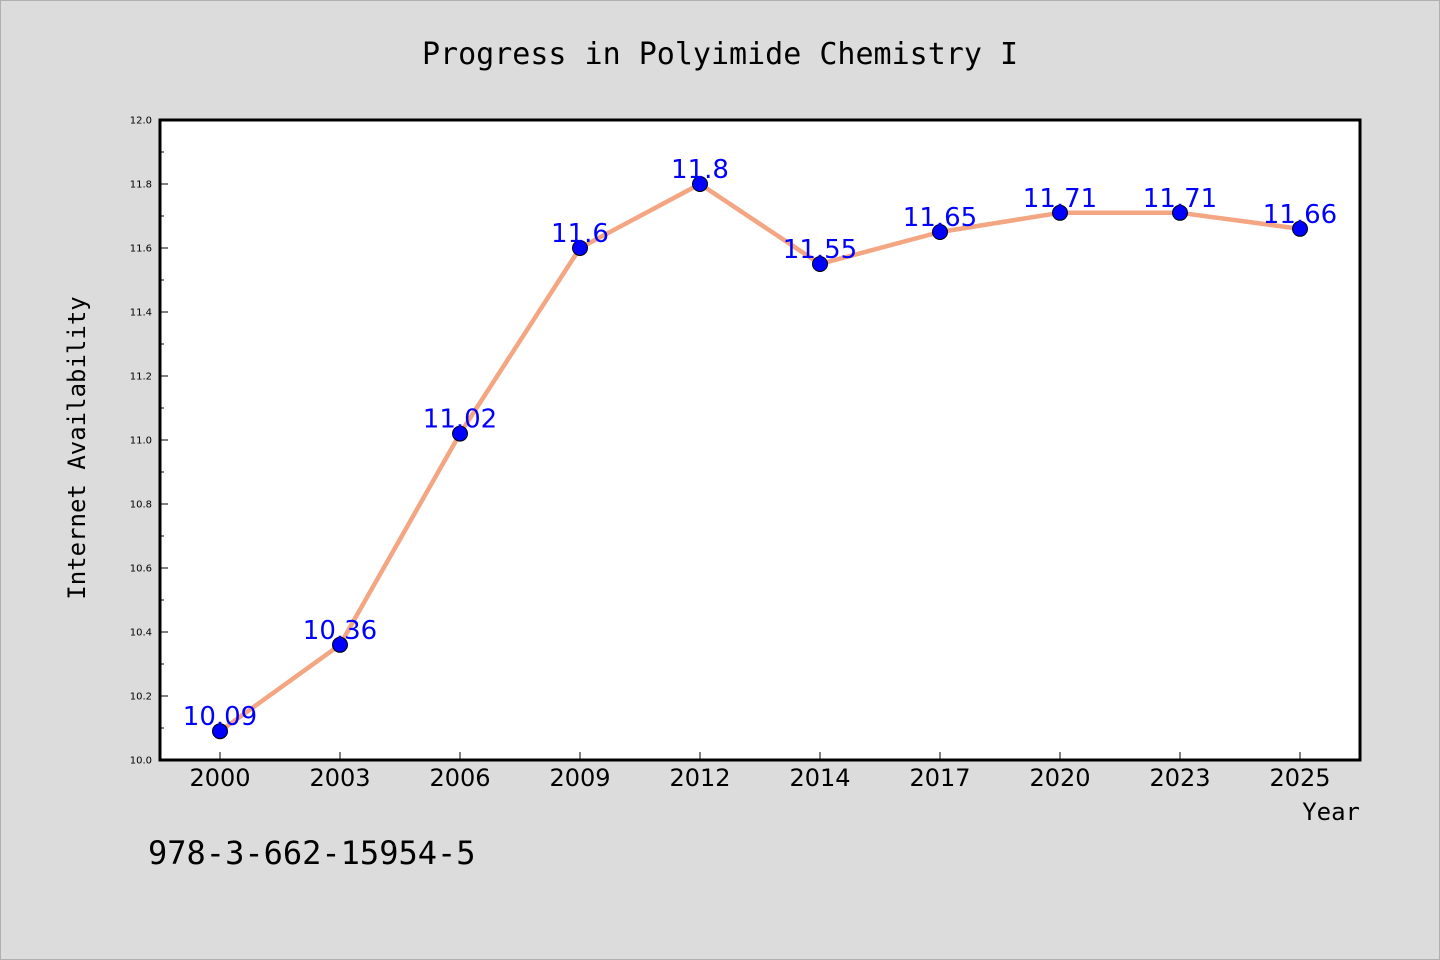 The height and width of the screenshot is (960, 1440). Describe the element at coordinates (141, 697) in the screenshot. I see `y-tick-label: 10.2` at that location.